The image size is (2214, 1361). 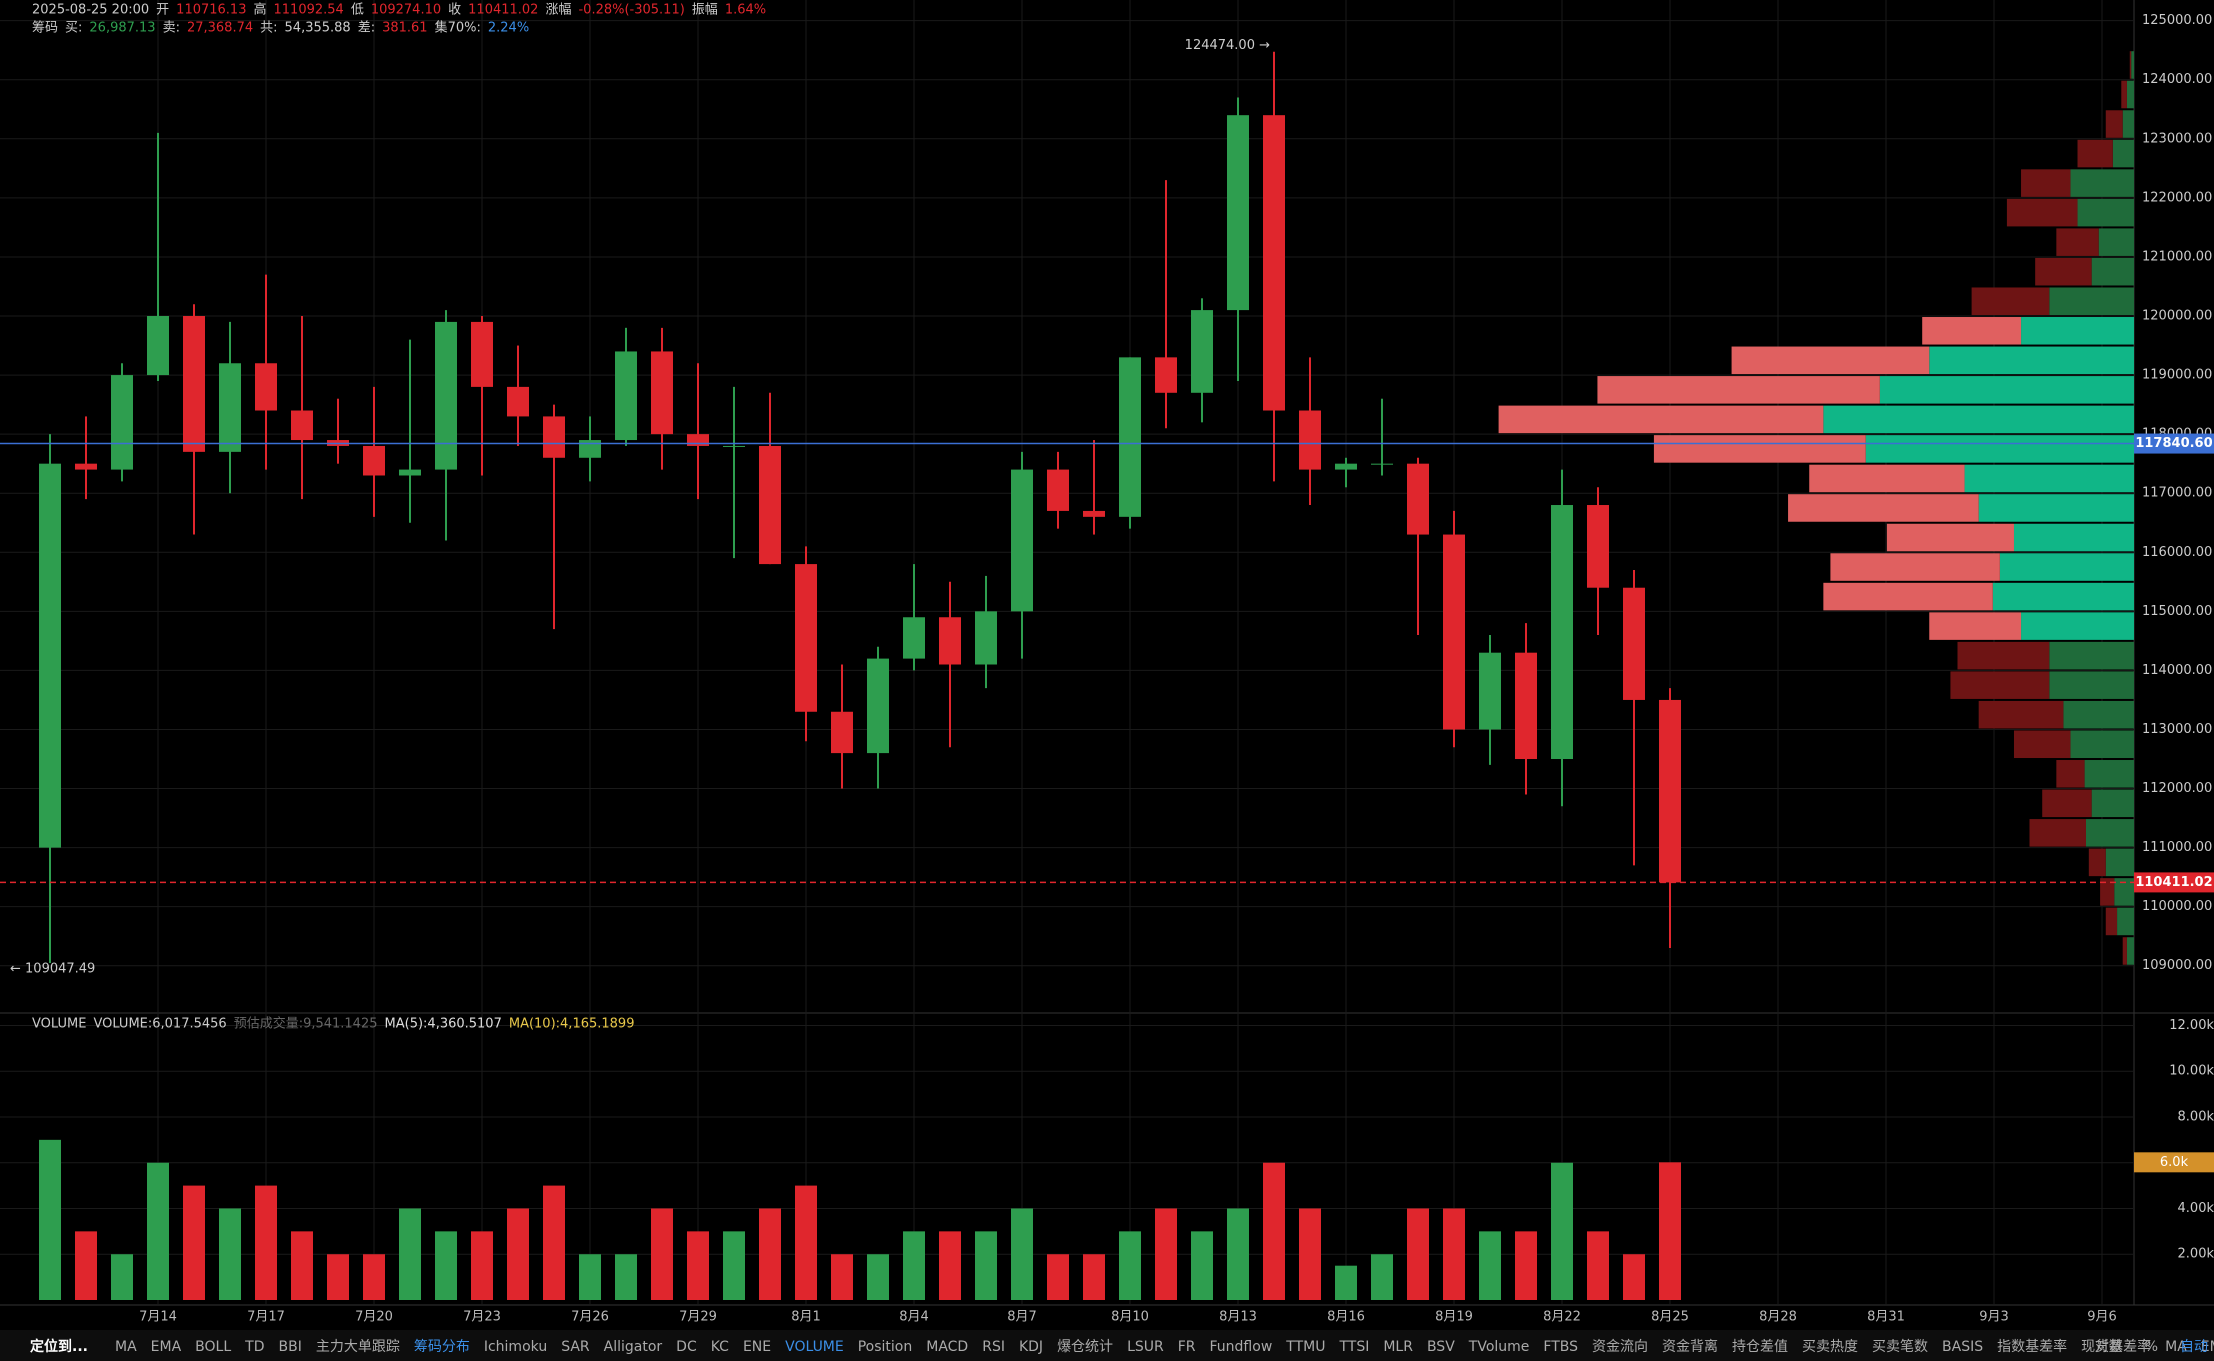 I want to click on toolbar-item: ENE, so click(x=757, y=1347).